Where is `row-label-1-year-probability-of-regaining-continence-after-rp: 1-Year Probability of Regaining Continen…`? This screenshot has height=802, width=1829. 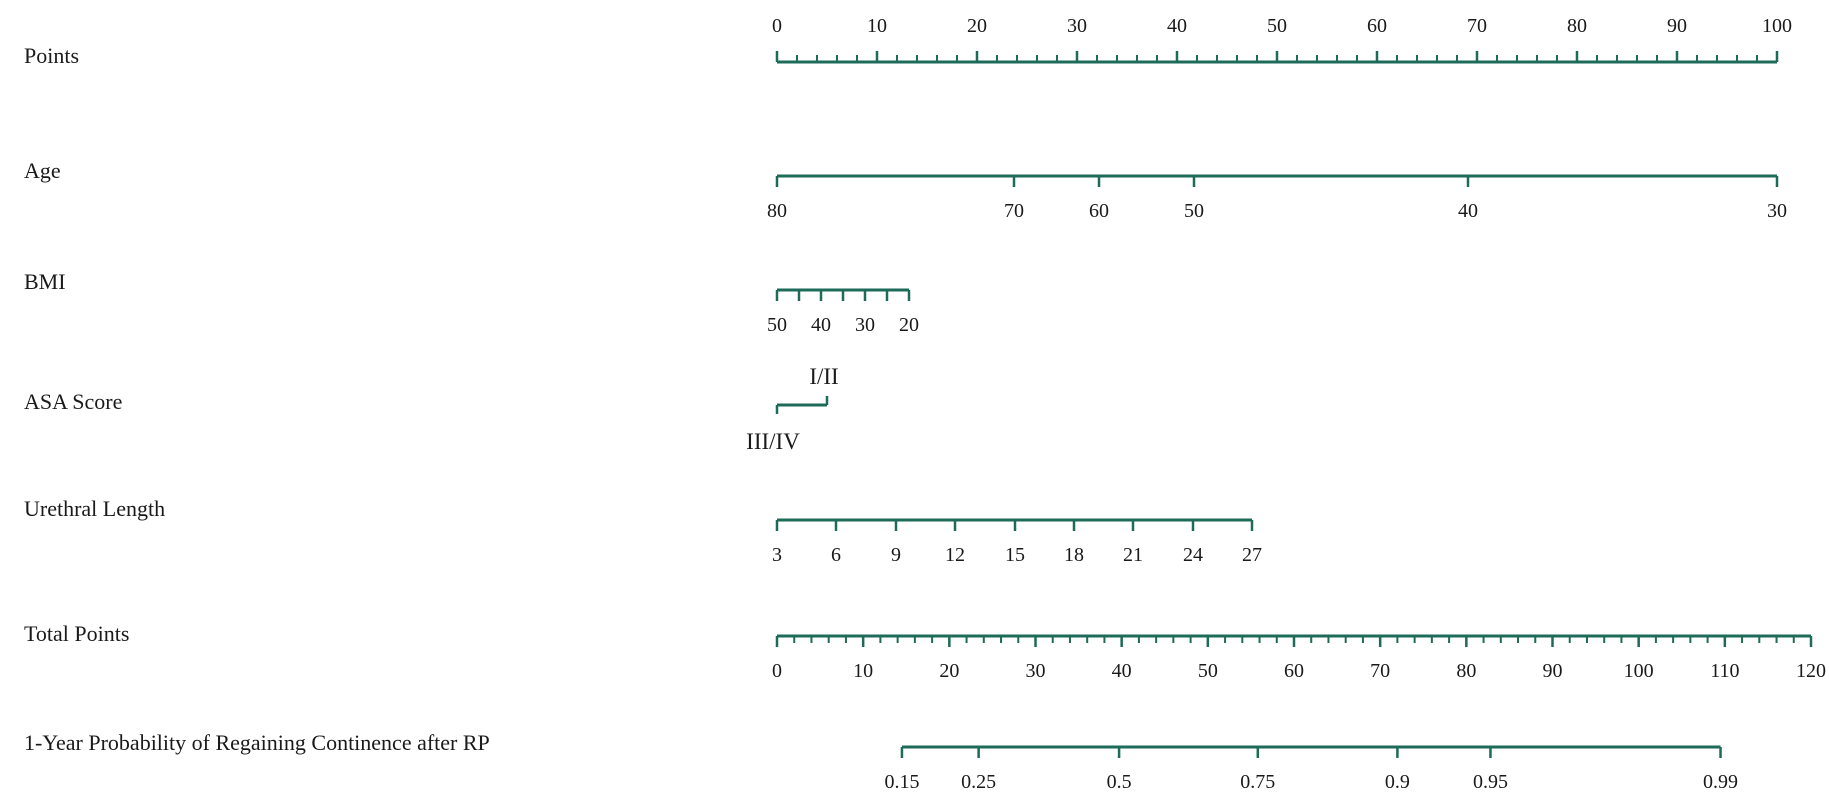 row-label-1-year-probability-of-regaining-continence-after-rp: 1-Year Probability of Regaining Continen… is located at coordinates (257, 742).